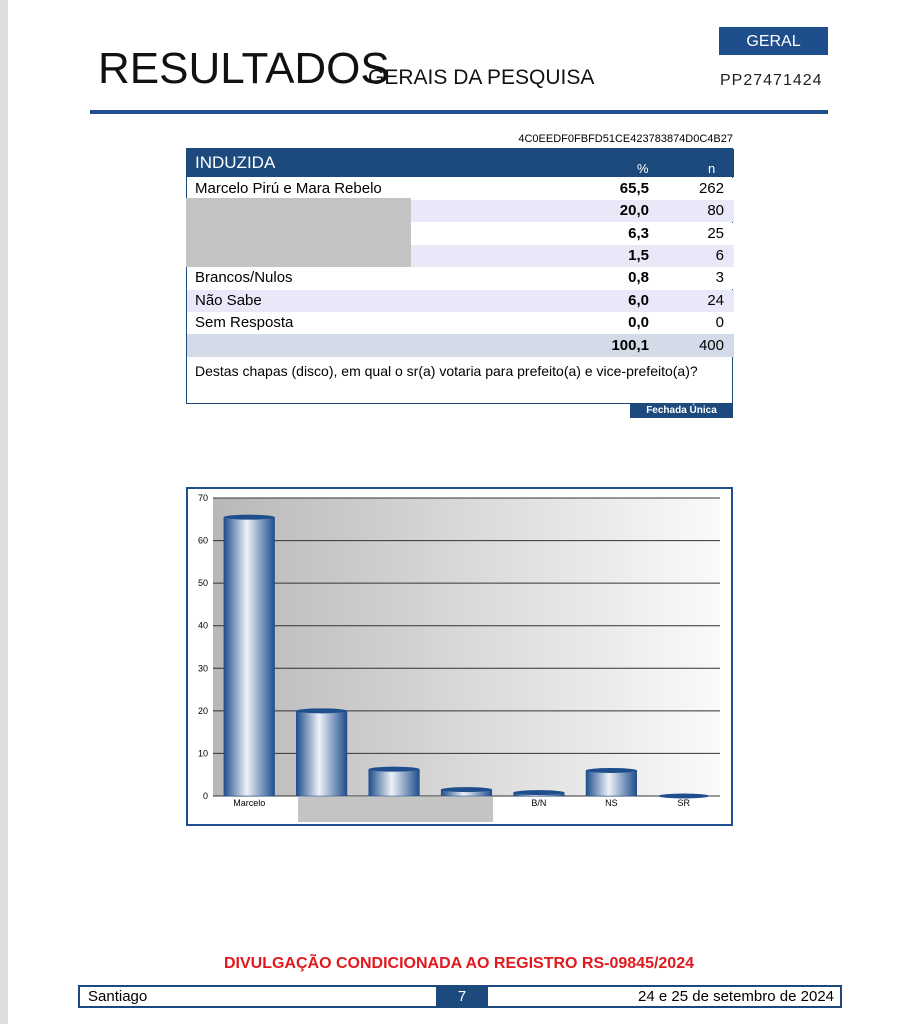 This screenshot has width=918, height=1024. I want to click on question-type: Fechada Única, so click(681, 410).